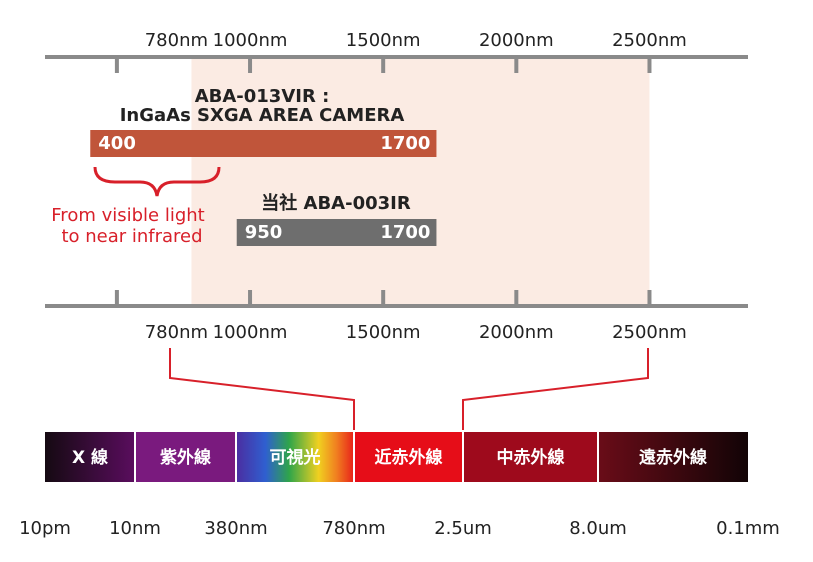  Describe the element at coordinates (262, 96) in the screenshot. I see `sensor-name: ABA-013VIR :` at that location.